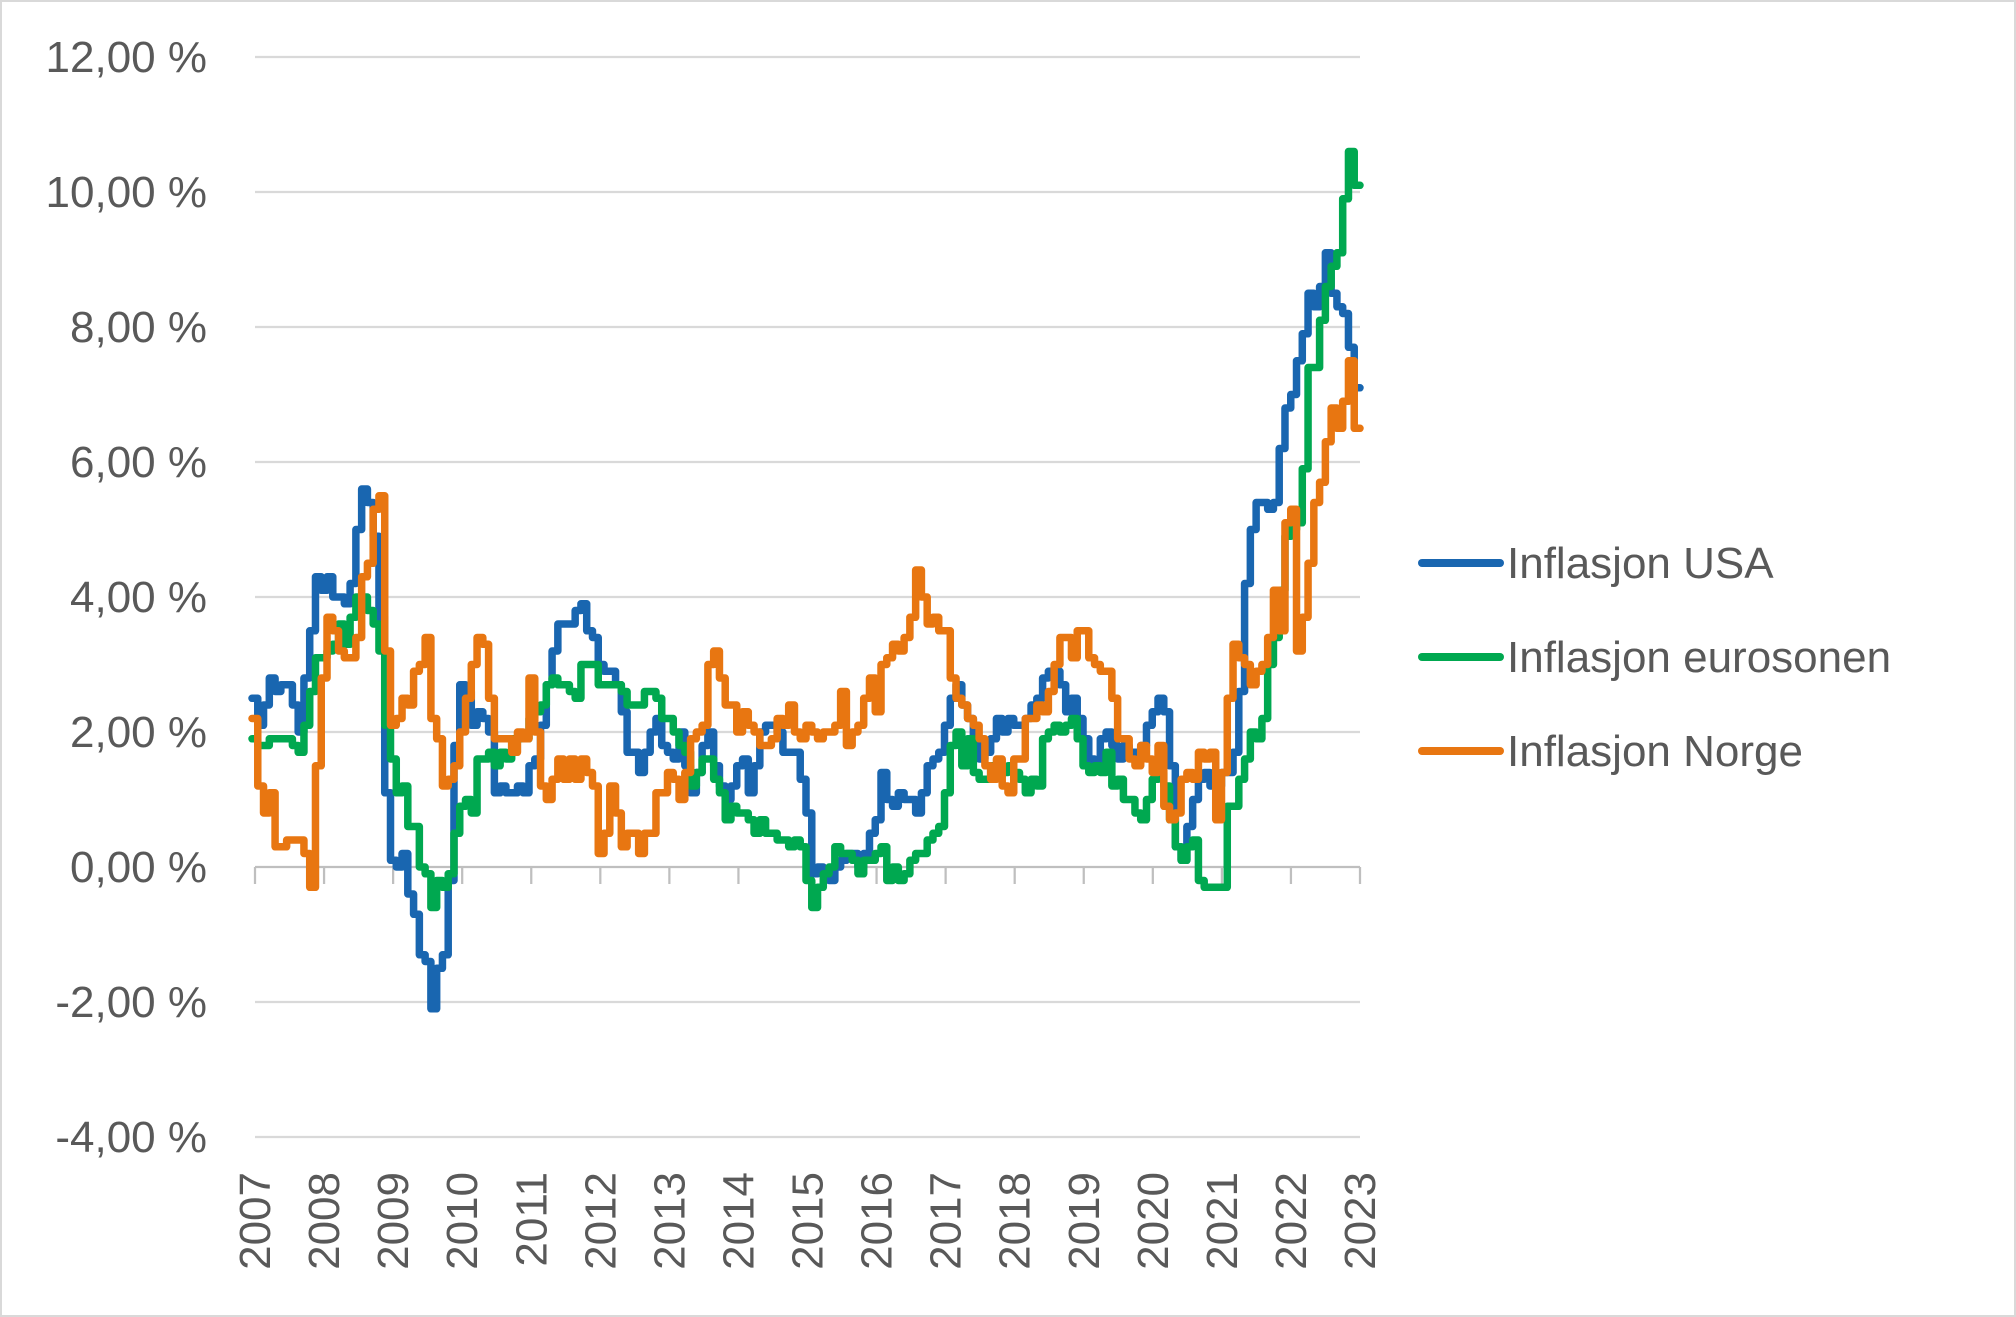 The image size is (2016, 1317). I want to click on x-axis-tick-label: 2013, so click(669, 1221).